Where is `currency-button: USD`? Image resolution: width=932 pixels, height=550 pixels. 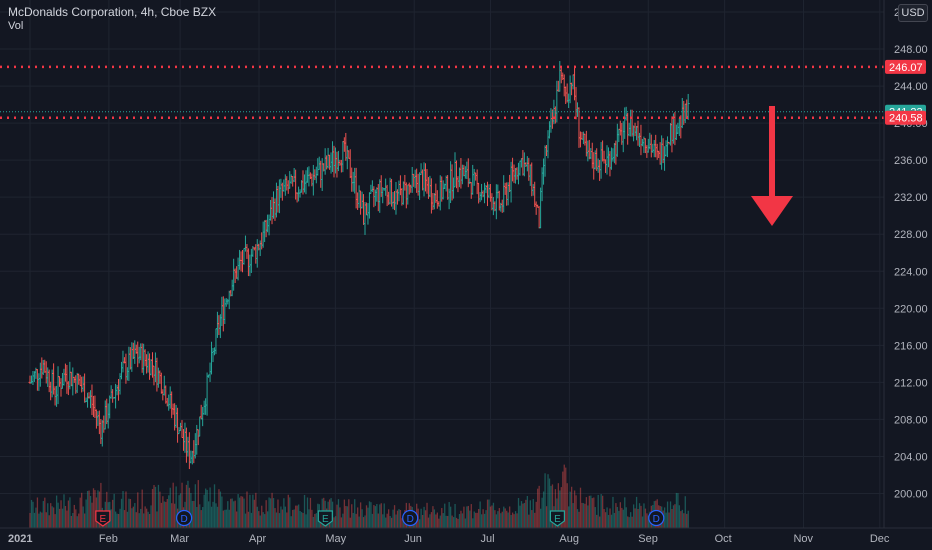 currency-button: USD is located at coordinates (913, 13).